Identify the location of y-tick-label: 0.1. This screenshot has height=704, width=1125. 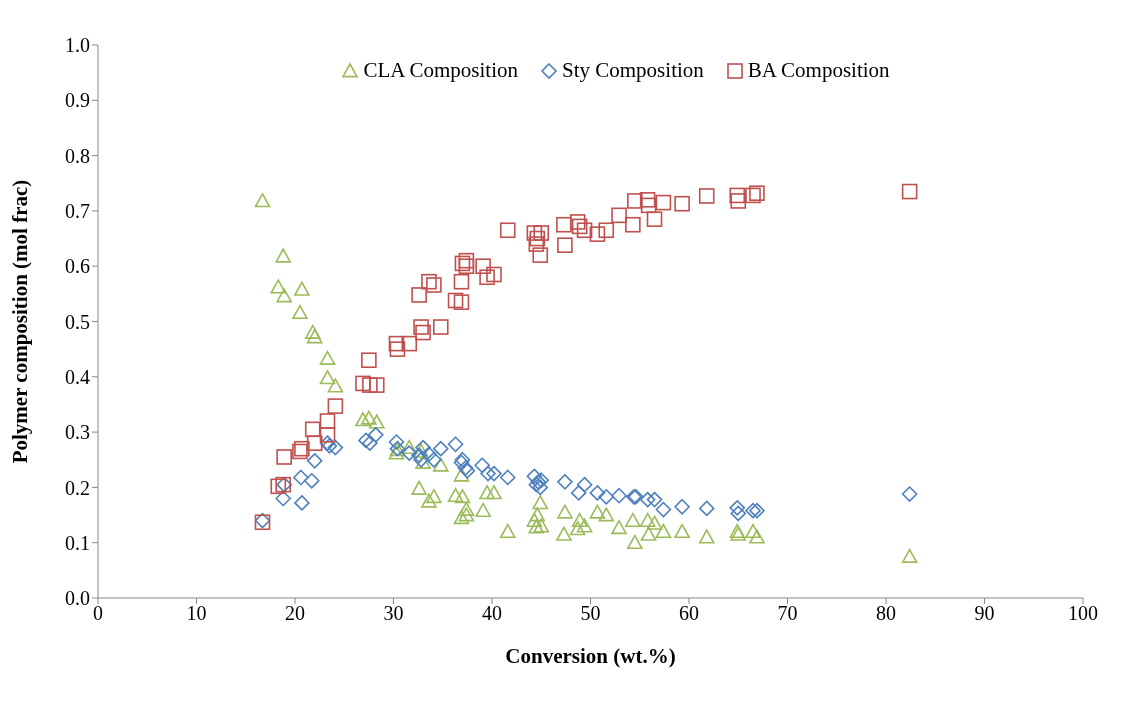
(77, 542).